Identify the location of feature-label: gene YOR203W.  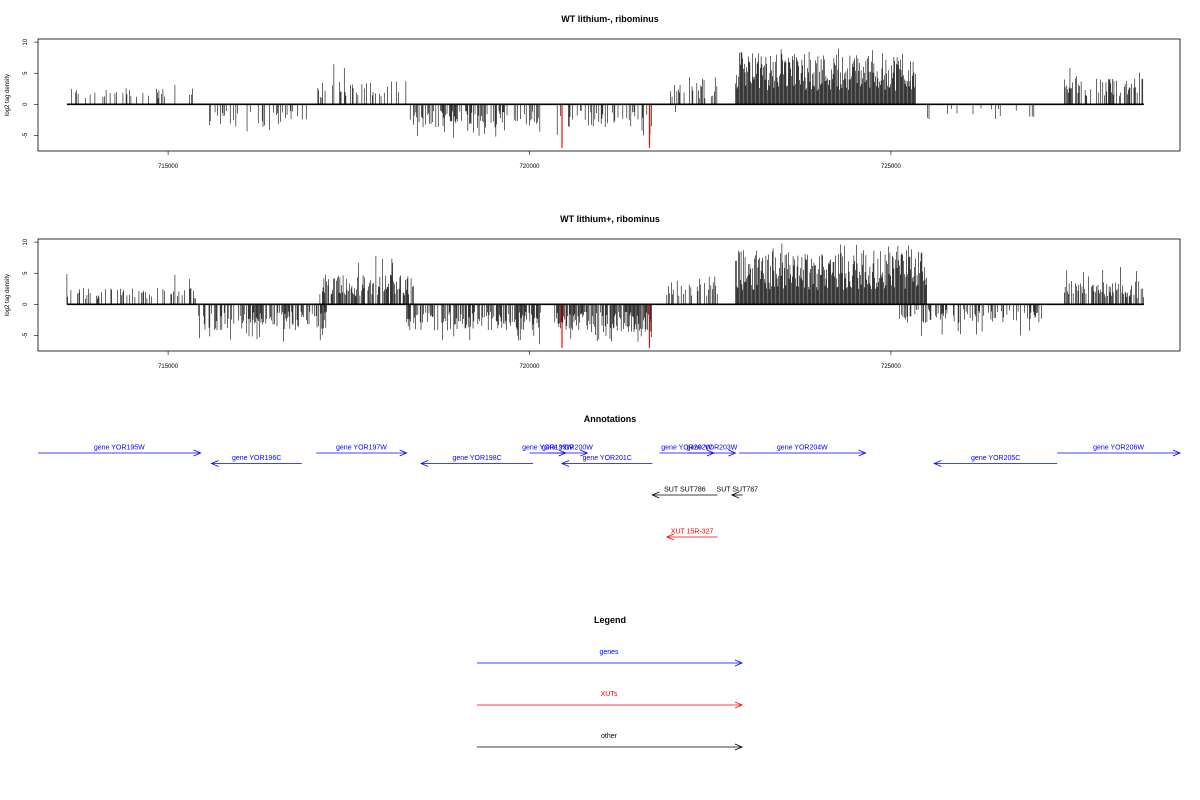
(712, 448).